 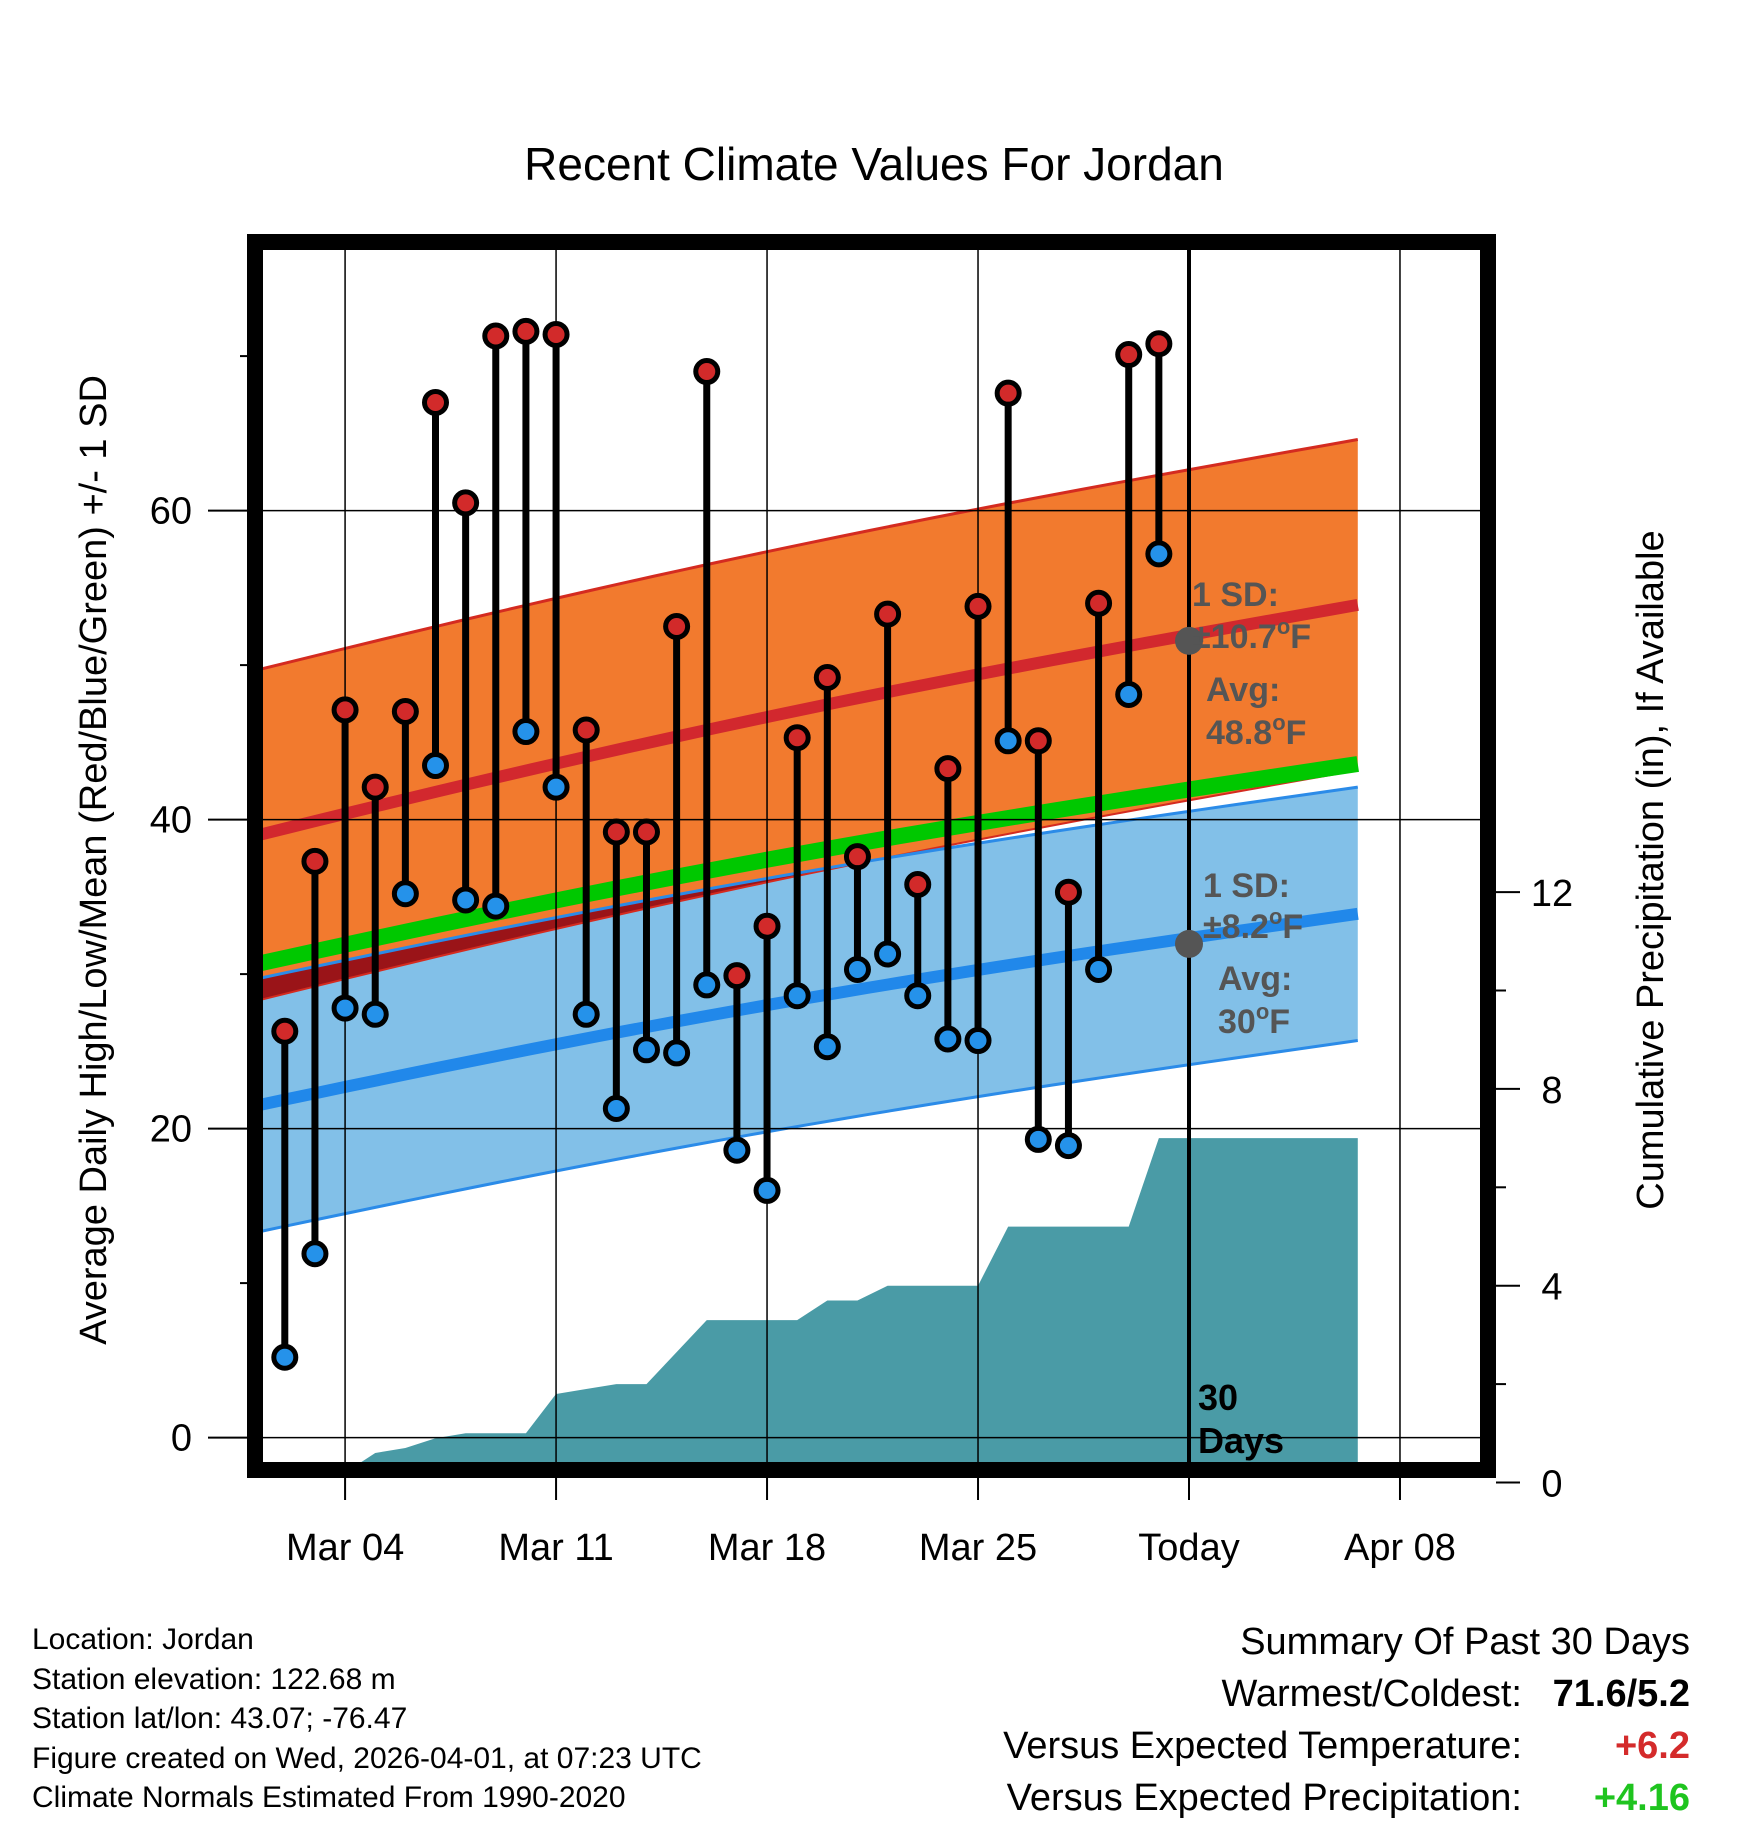 I want to click on location-text: Location: Jordan, so click(x=143, y=1639).